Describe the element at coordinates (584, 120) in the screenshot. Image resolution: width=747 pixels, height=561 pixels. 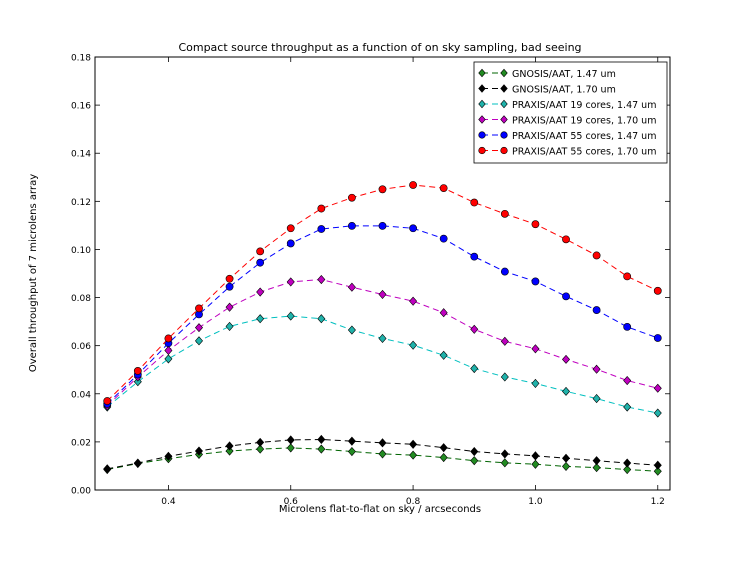
I see `legend-label: PRAXIS/AAT 19 cores, 1.70 um` at that location.